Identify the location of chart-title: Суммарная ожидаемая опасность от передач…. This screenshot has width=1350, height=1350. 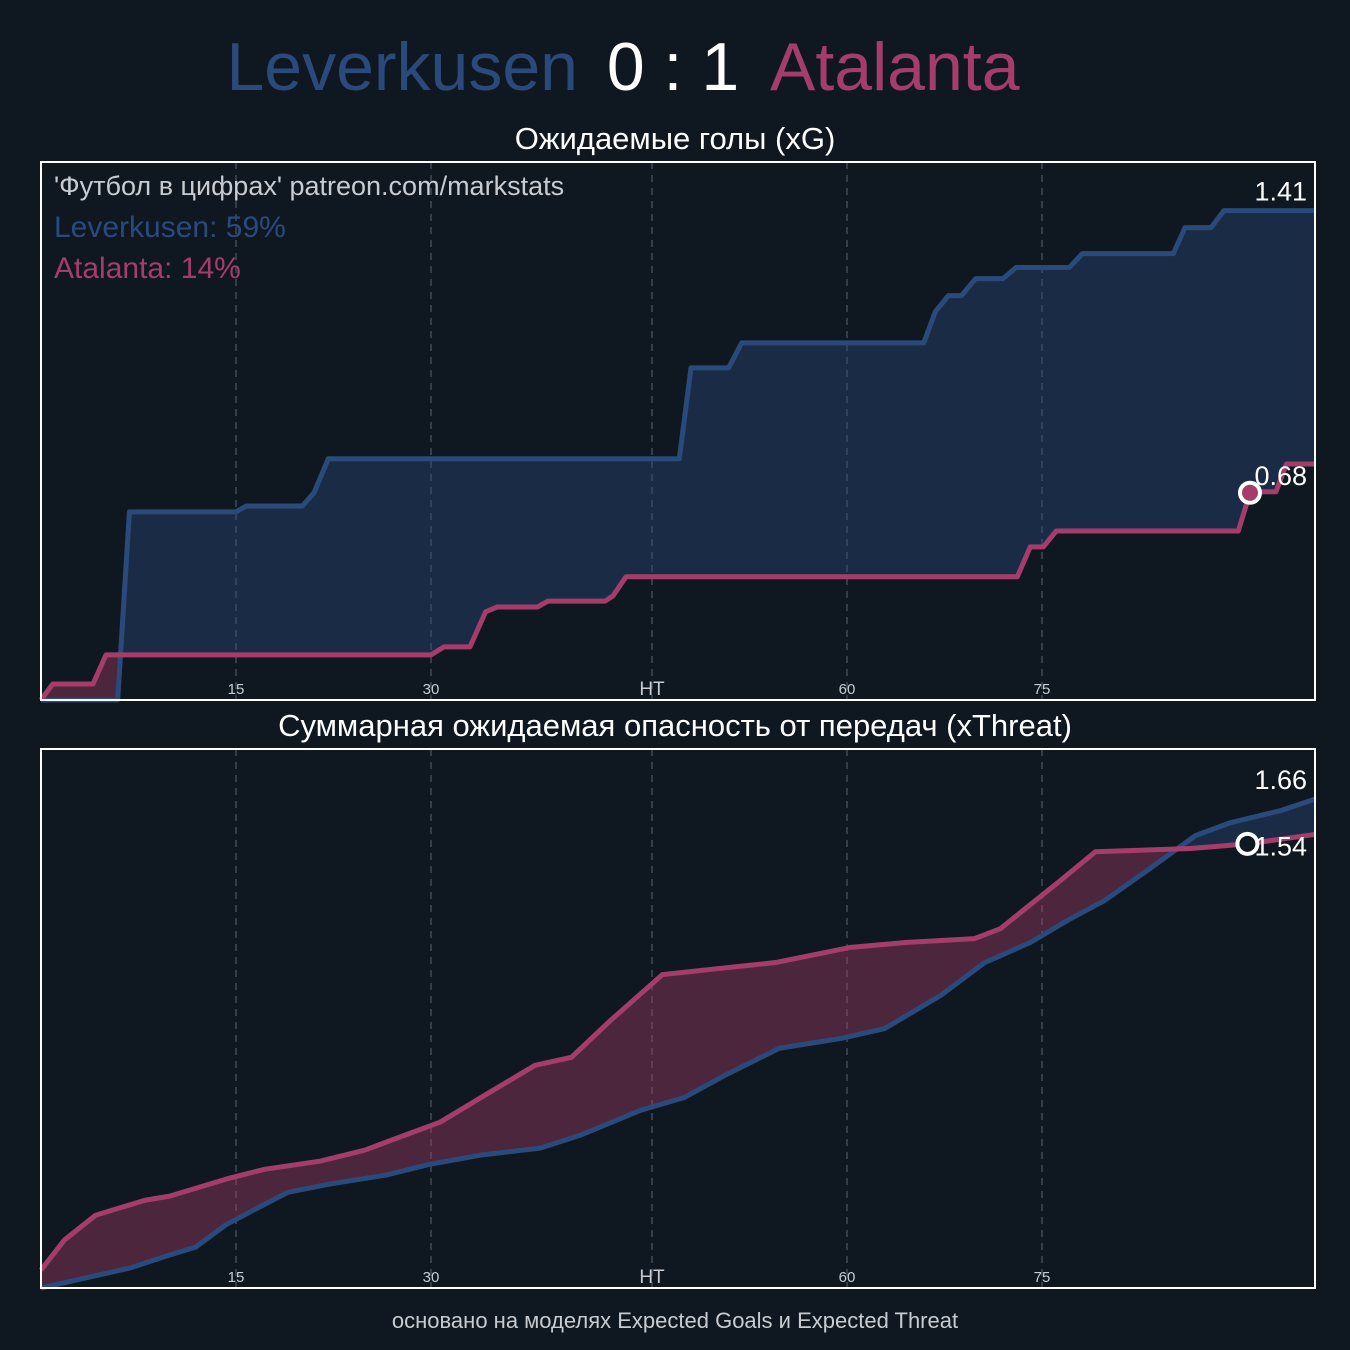
(675, 725).